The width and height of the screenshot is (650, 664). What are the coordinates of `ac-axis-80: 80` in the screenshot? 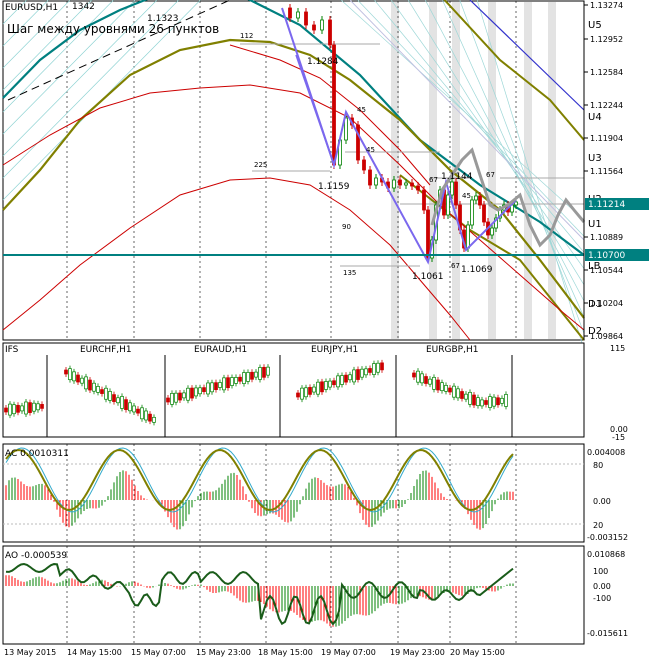 It's located at (598, 465).